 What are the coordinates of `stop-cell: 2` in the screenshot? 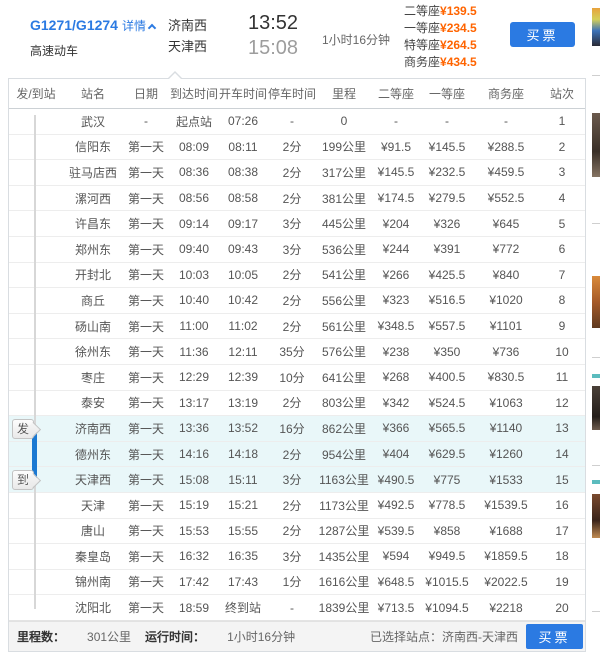 It's located at (562, 146).